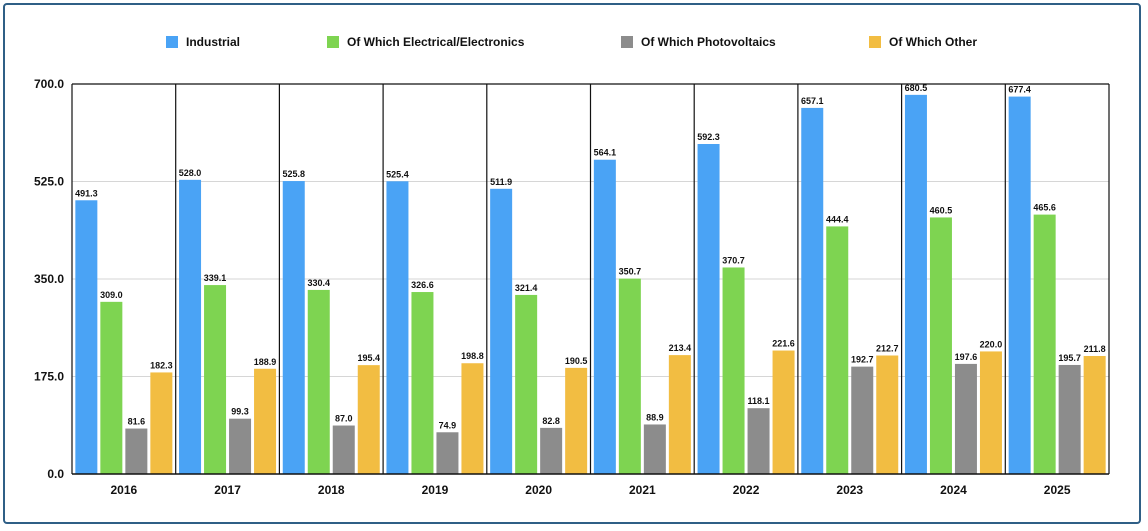  What do you see at coordinates (55, 474) in the screenshot?
I see `y-tick-label: 0.0` at bounding box center [55, 474].